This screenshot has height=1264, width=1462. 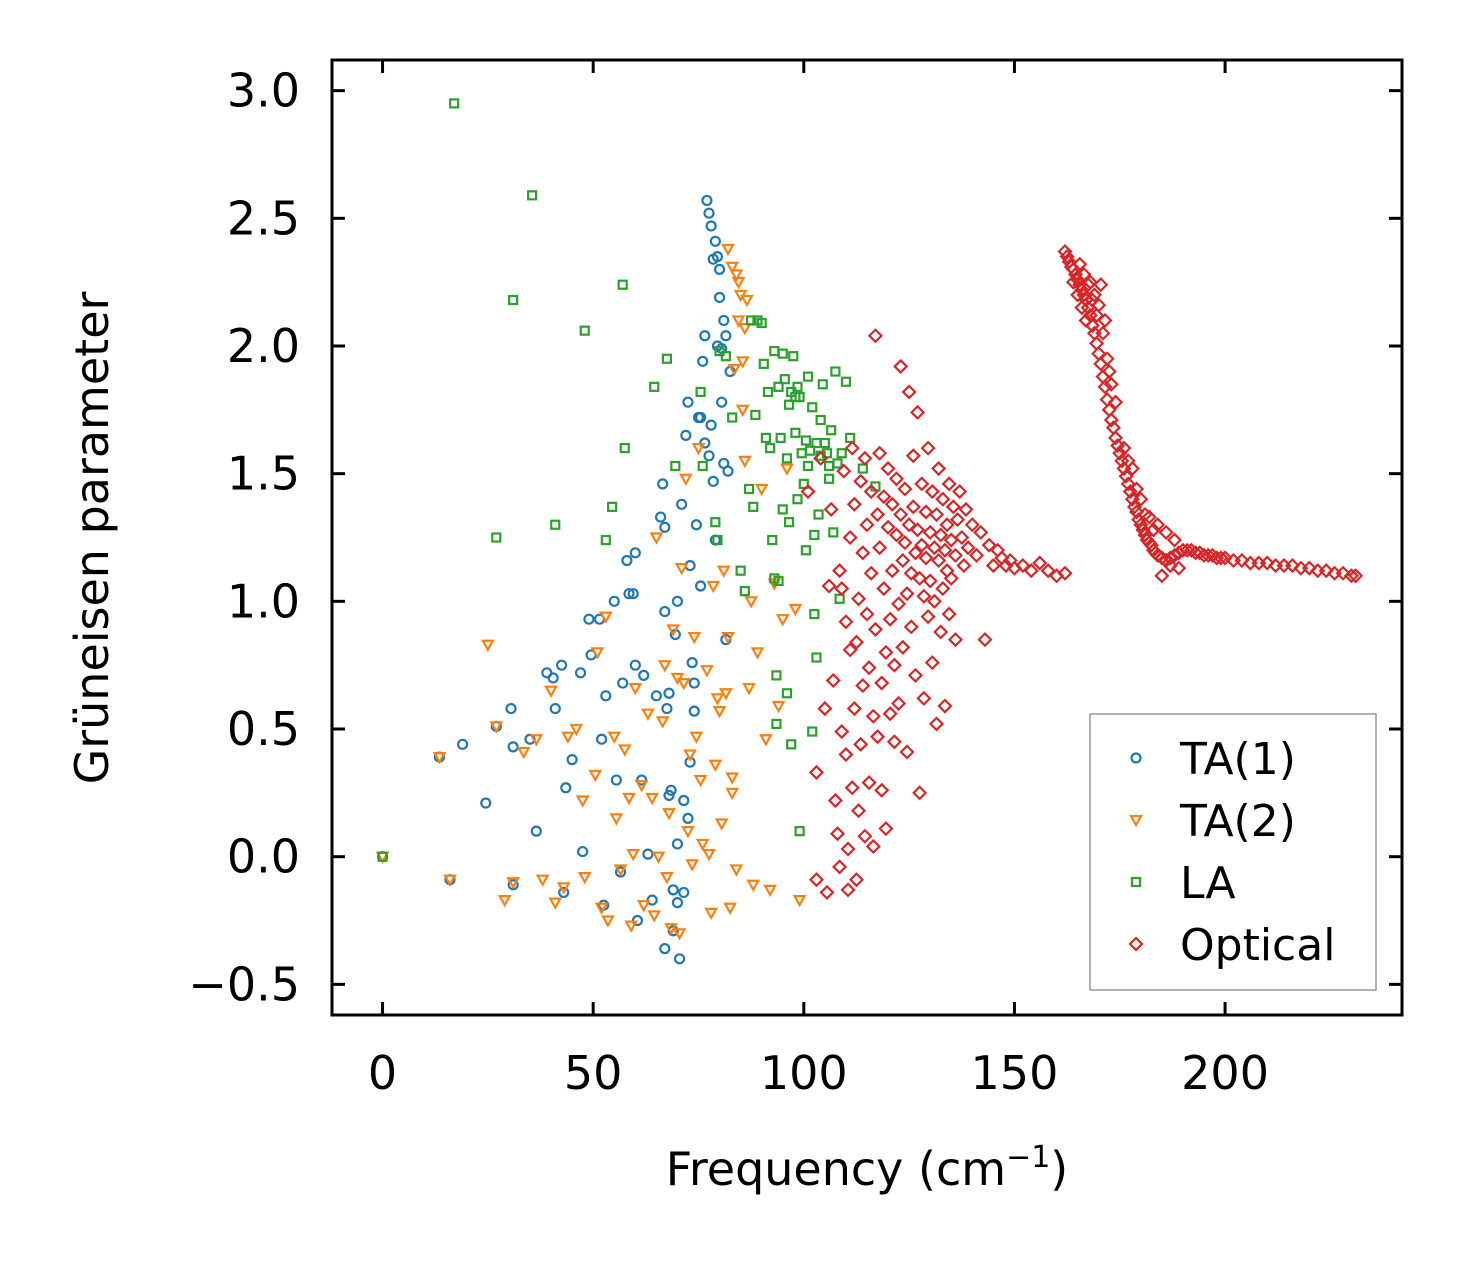 What do you see at coordinates (1208, 883) in the screenshot?
I see `legend-label-la: LA` at bounding box center [1208, 883].